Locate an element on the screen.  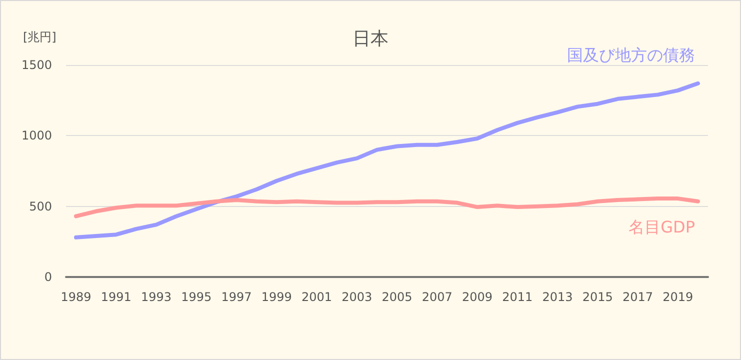
y-tick-label: 1000 is located at coordinates (36, 135).